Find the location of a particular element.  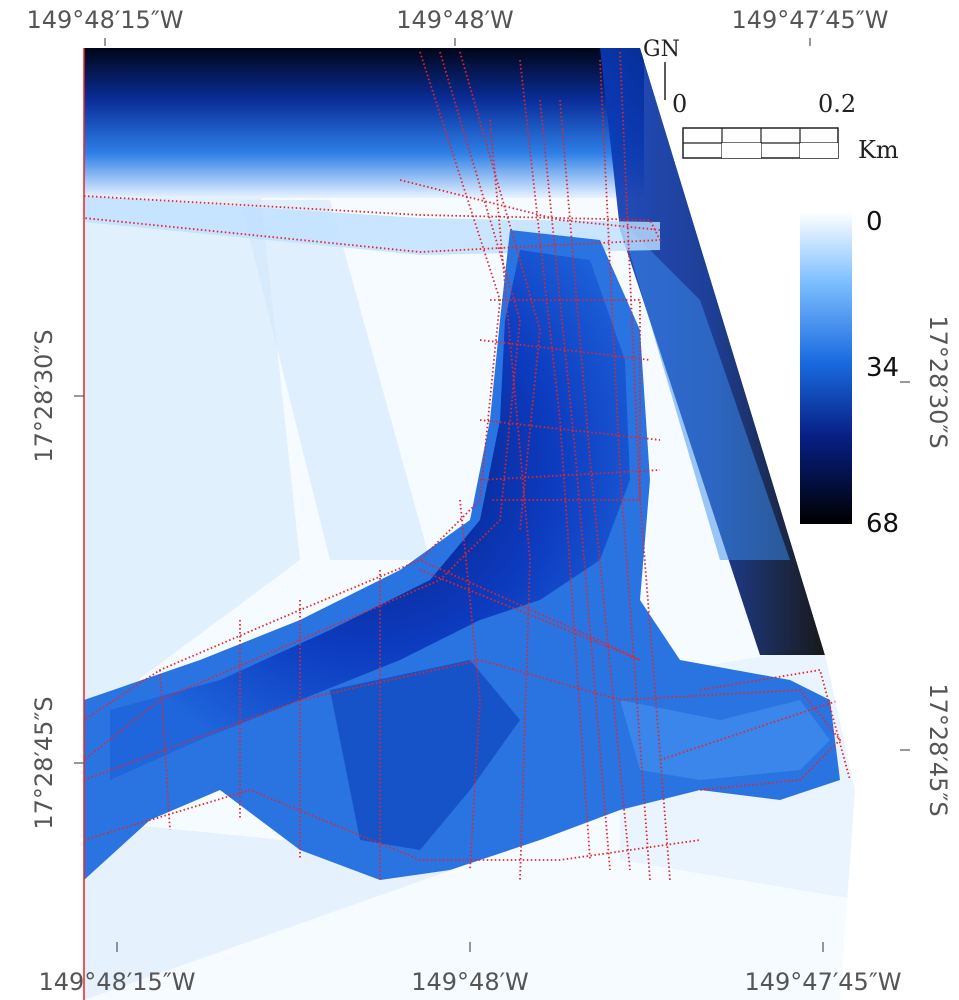

scale-unit: Km is located at coordinates (878, 150).